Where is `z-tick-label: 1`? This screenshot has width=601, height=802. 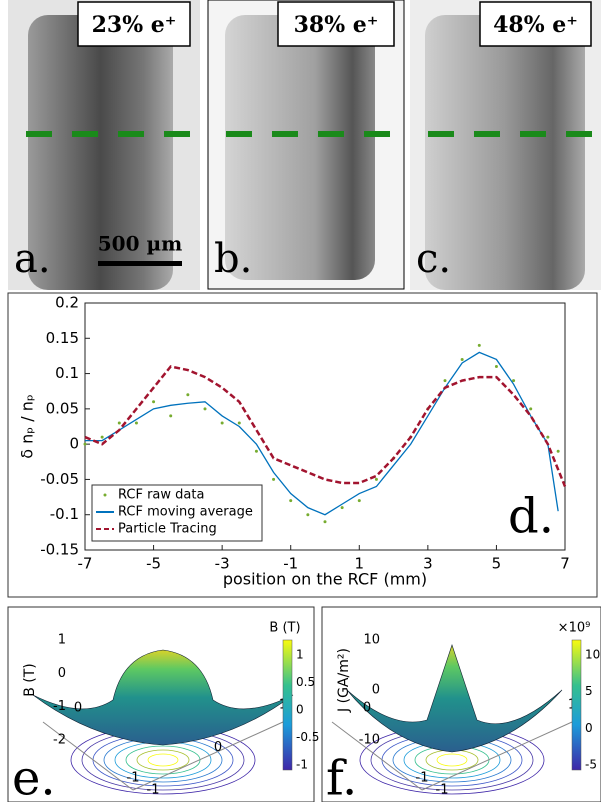 z-tick-label: 1 is located at coordinates (62, 640).